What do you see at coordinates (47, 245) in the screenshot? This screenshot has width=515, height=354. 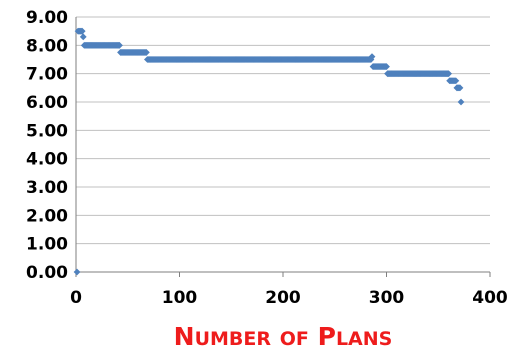 I see `y-tick-label: 1.00` at bounding box center [47, 245].